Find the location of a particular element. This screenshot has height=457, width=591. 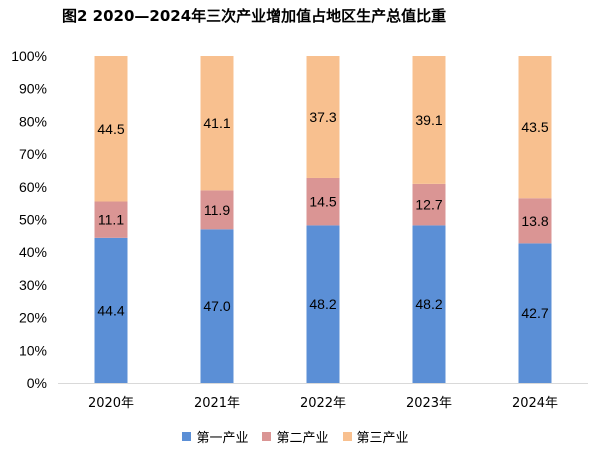

legend-label-tertiary: 第三产业 is located at coordinates (382, 438).